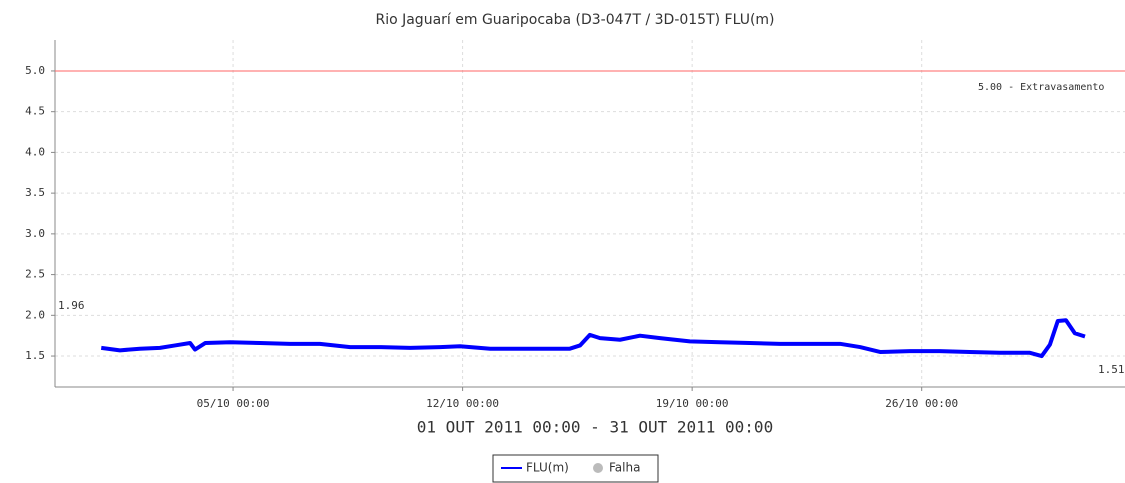  What do you see at coordinates (35, 151) in the screenshot?
I see `y-tick-label: 4.0` at bounding box center [35, 151].